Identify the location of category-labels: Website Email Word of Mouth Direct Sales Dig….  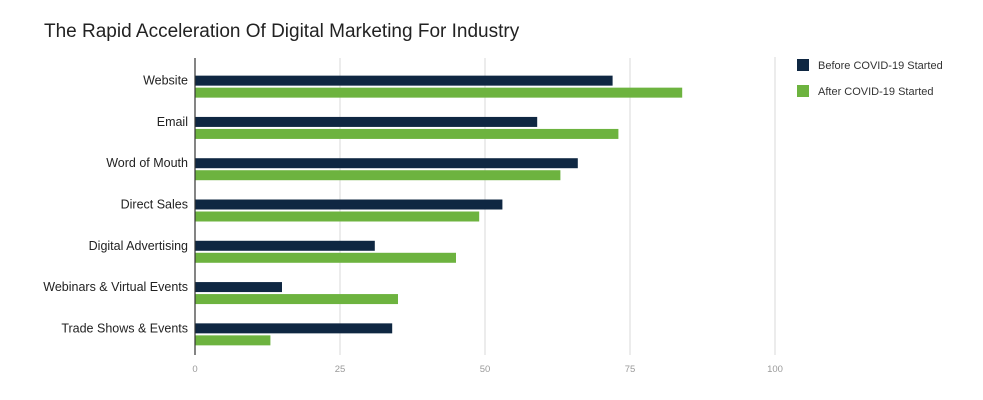
(115, 205).